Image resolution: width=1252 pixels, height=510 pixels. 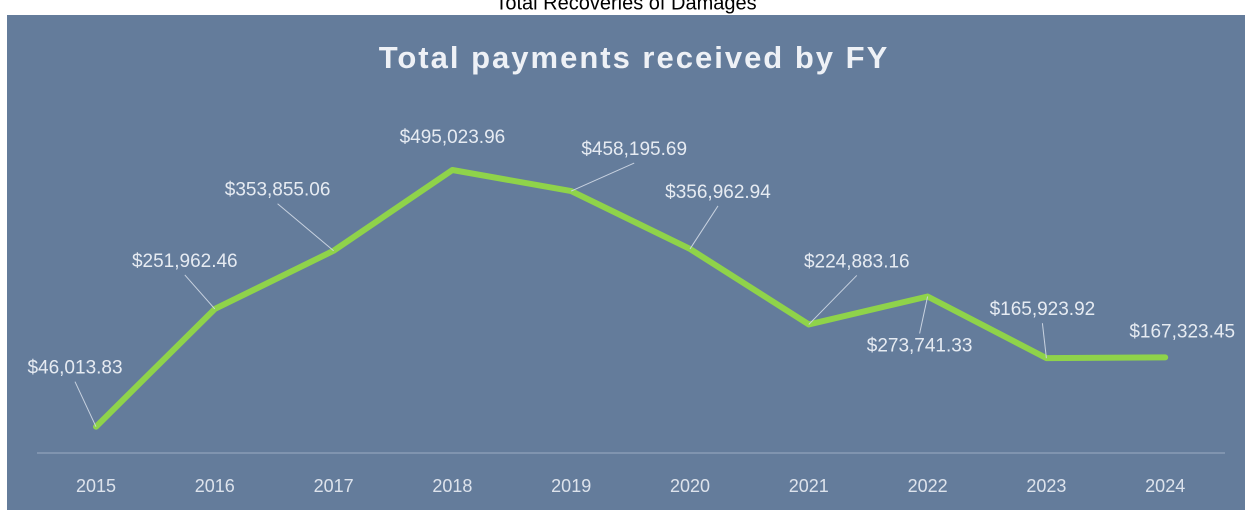 I want to click on chart-title: Total payments received by FY, so click(x=634, y=57).